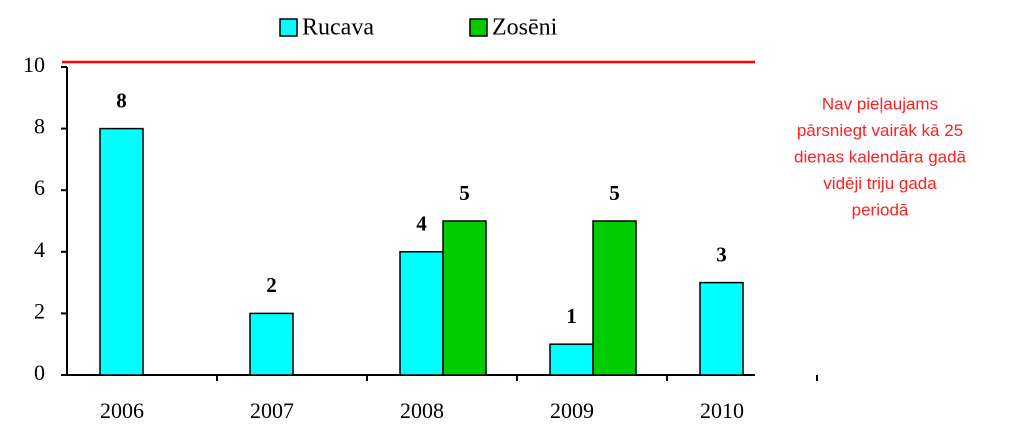  What do you see at coordinates (39, 372) in the screenshot?
I see `y-tick-label: 0` at bounding box center [39, 372].